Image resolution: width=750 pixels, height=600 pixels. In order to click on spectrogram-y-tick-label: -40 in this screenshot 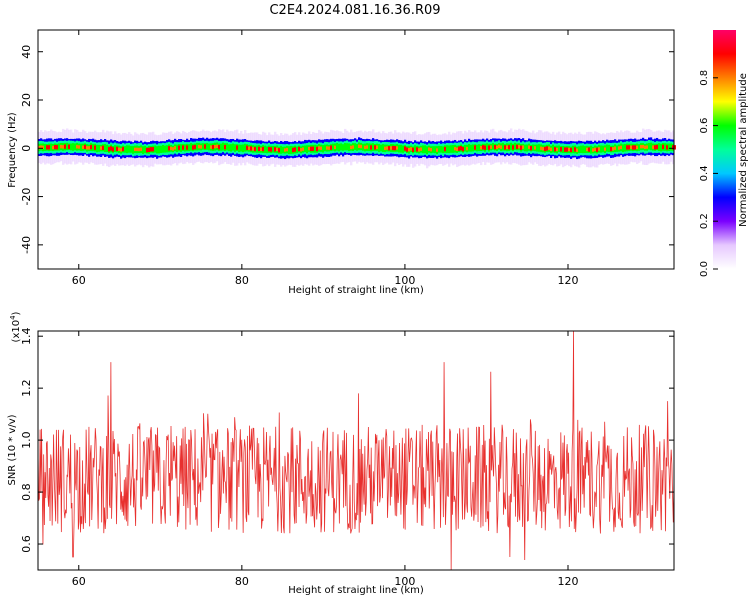, I will do `click(26, 245)`.